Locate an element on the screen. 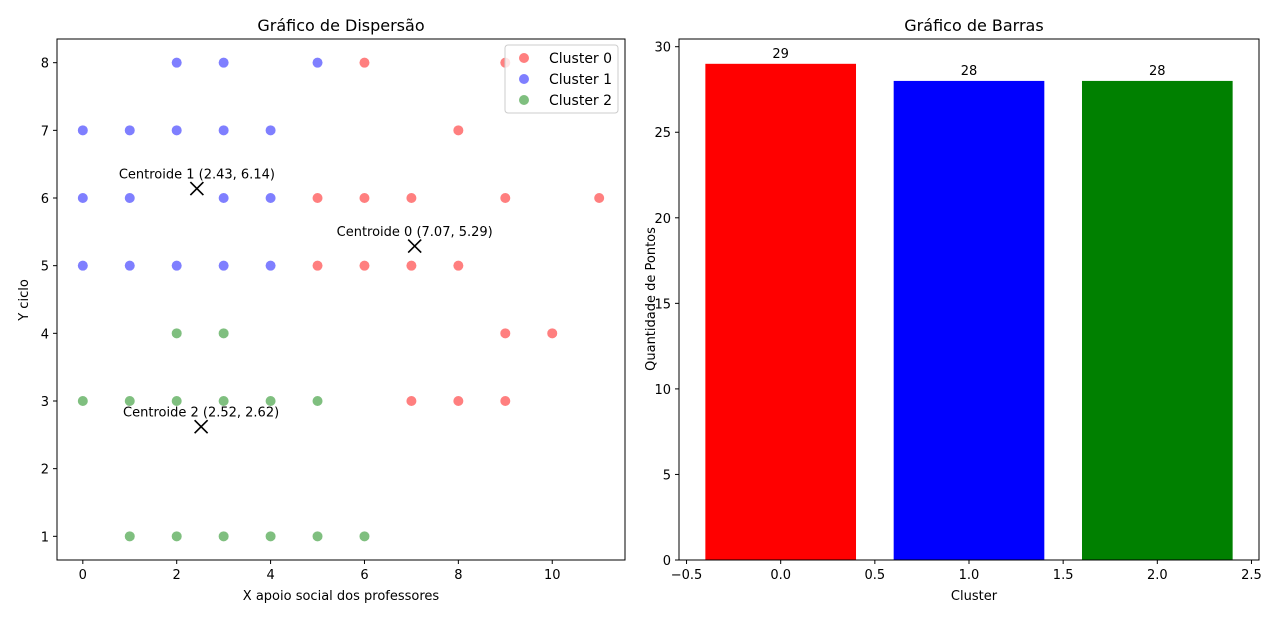  bar-y-tick-label: 30 is located at coordinates (662, 48).